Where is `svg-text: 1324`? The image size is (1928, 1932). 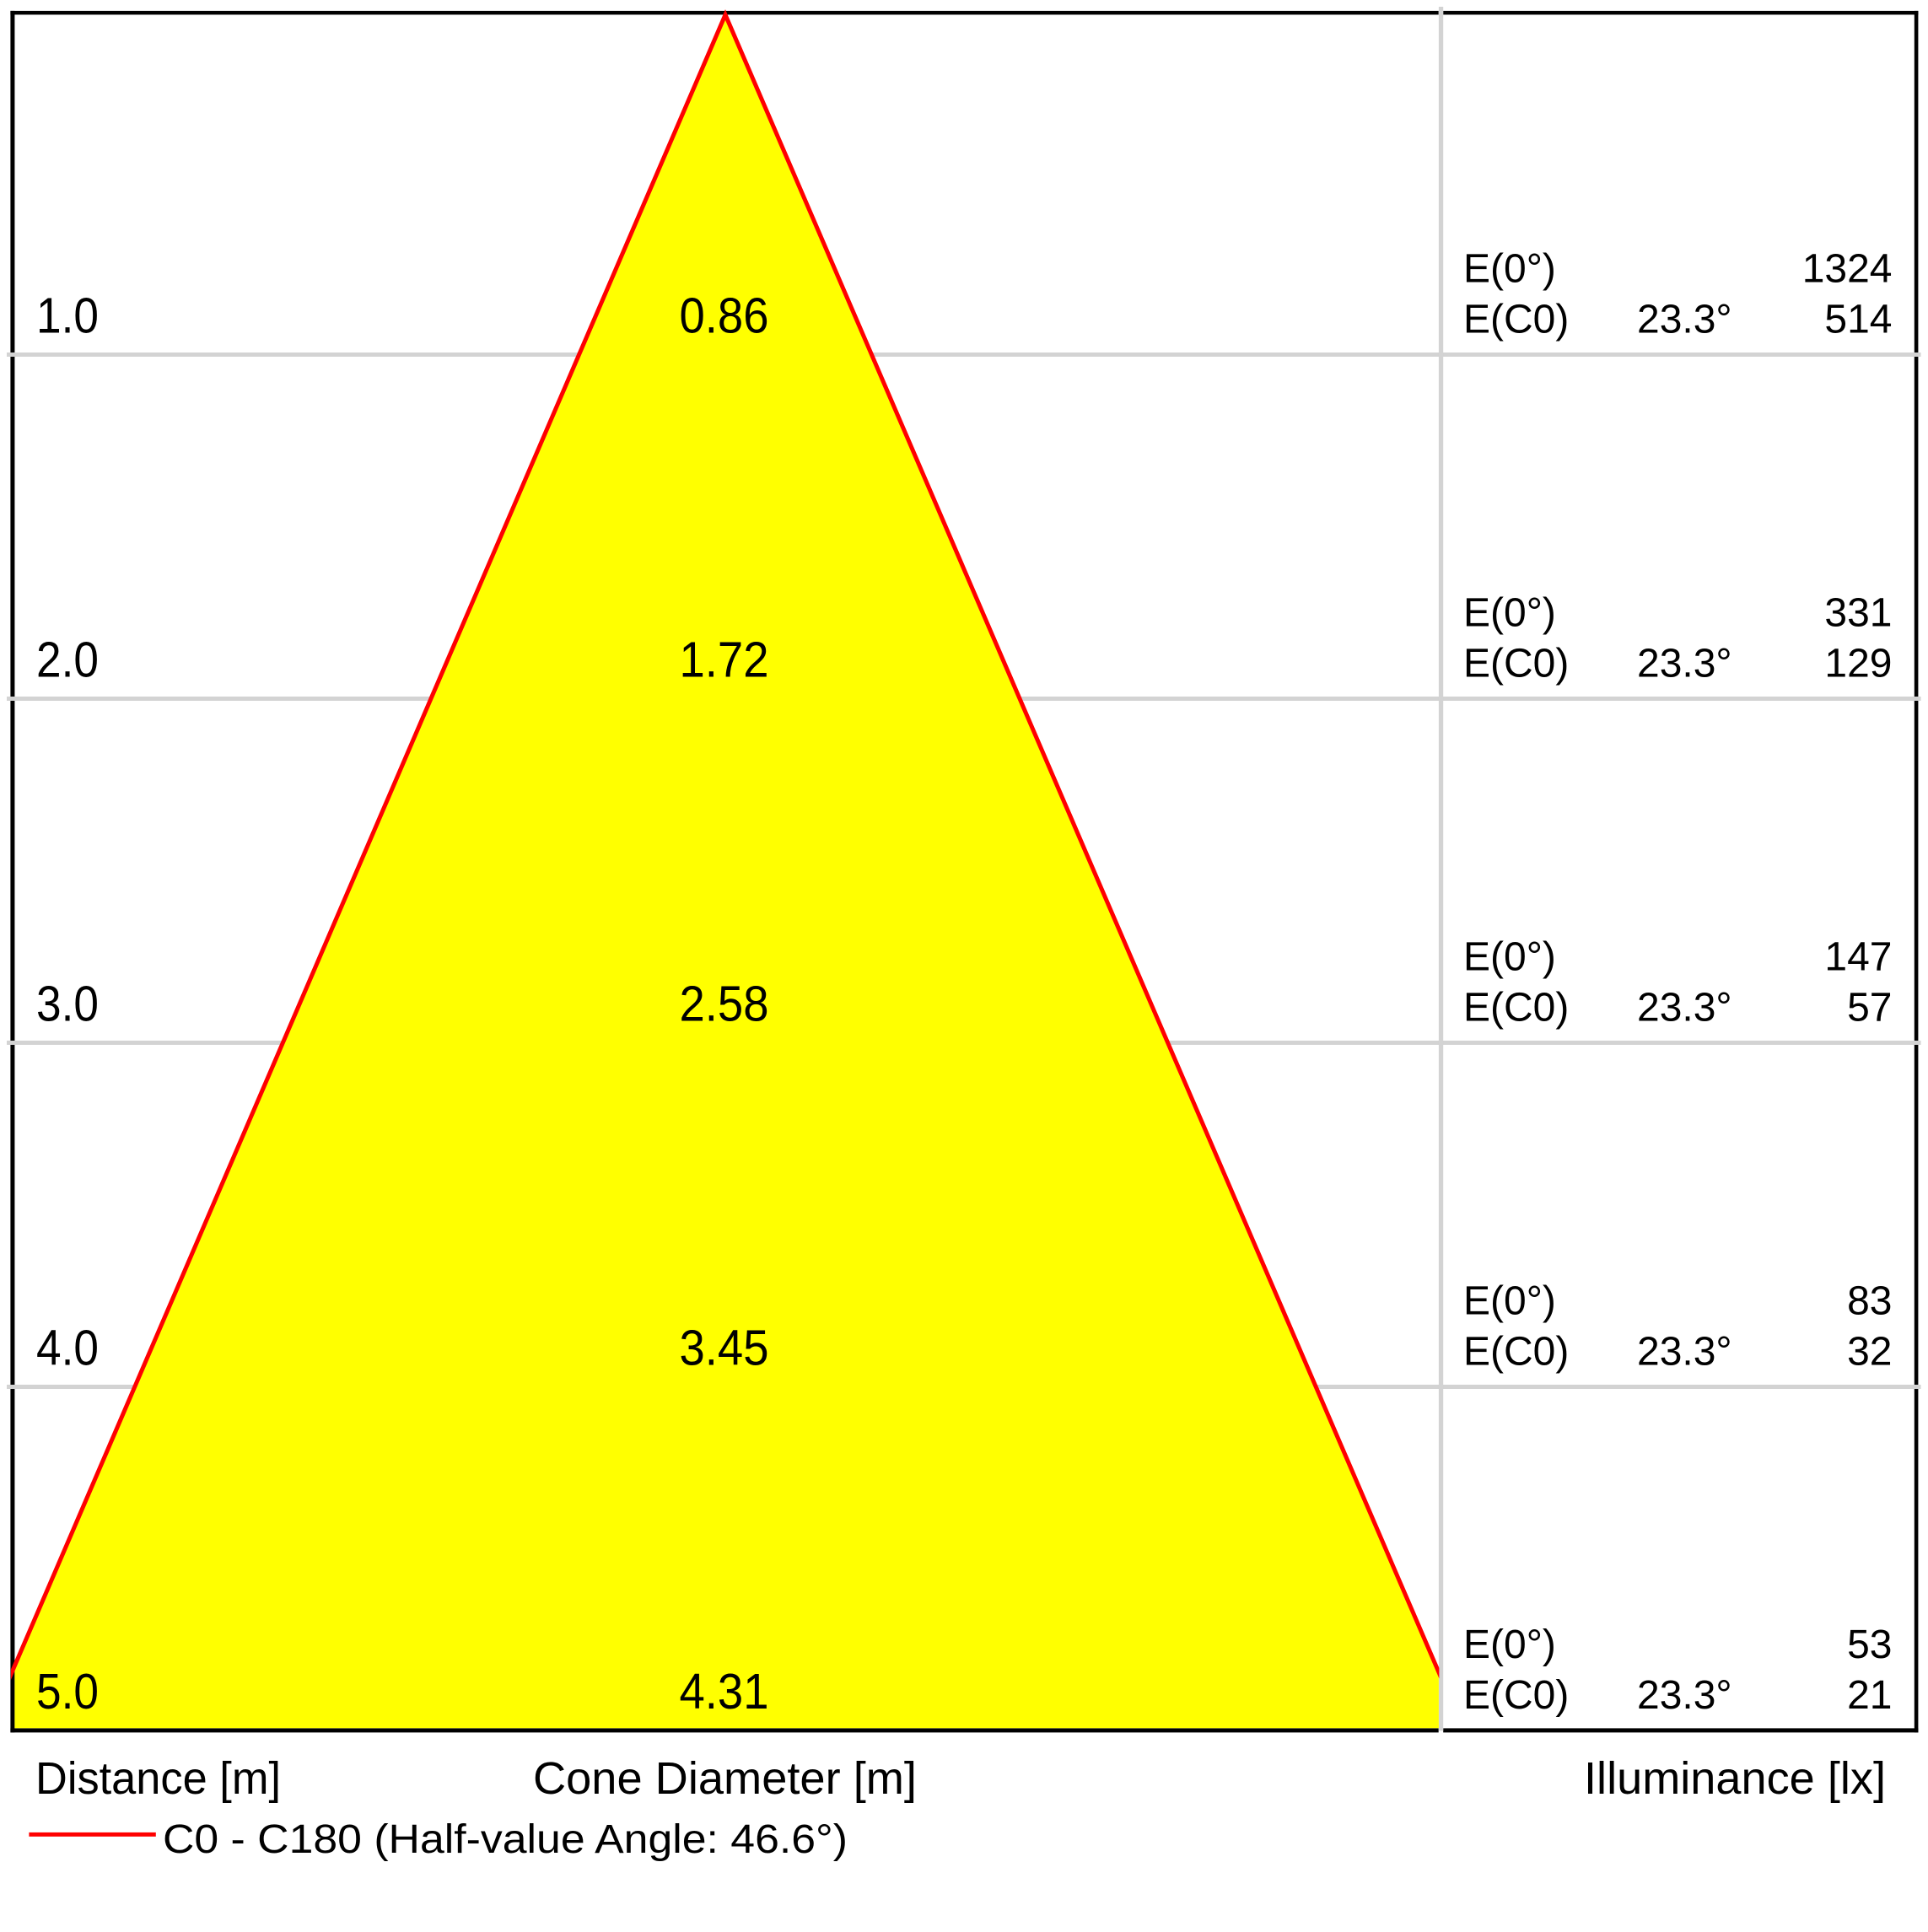
svg-text: 1324 is located at coordinates (1847, 270).